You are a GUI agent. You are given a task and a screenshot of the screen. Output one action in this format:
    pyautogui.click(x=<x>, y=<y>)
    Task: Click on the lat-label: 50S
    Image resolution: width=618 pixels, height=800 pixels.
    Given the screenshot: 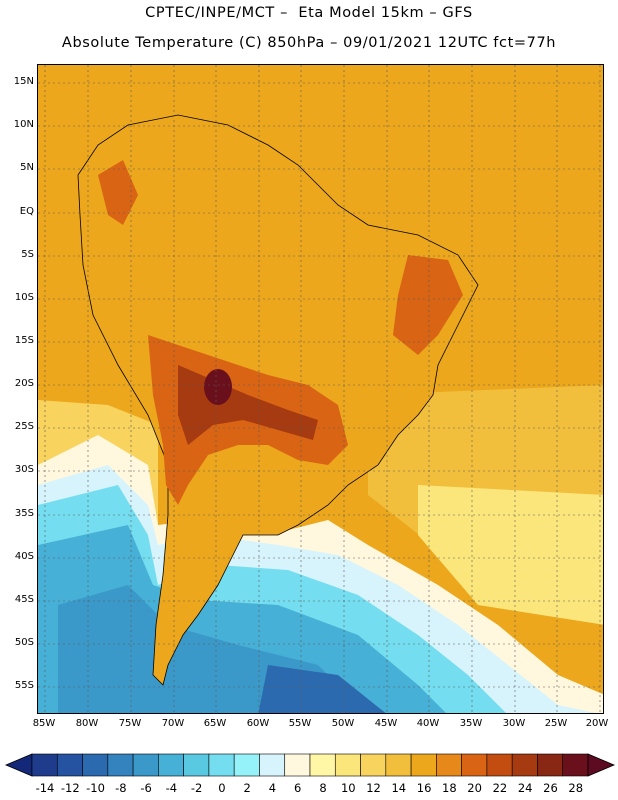 What is the action you would take?
    pyautogui.click(x=24, y=642)
    